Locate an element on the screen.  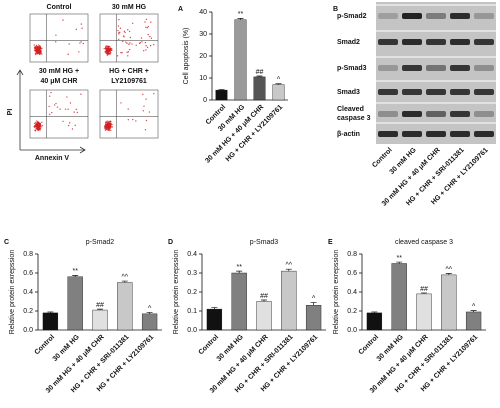
y-axis-label: Cell apoptosis (%) is located at coordinates (186, 56).